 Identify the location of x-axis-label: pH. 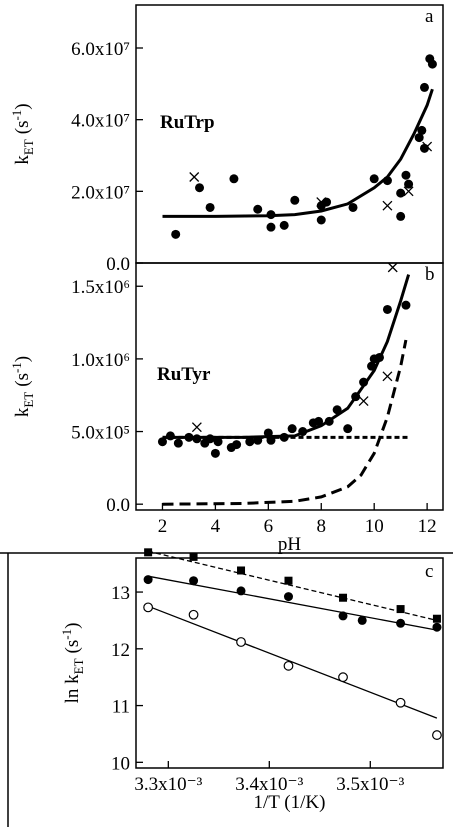
(290, 544).